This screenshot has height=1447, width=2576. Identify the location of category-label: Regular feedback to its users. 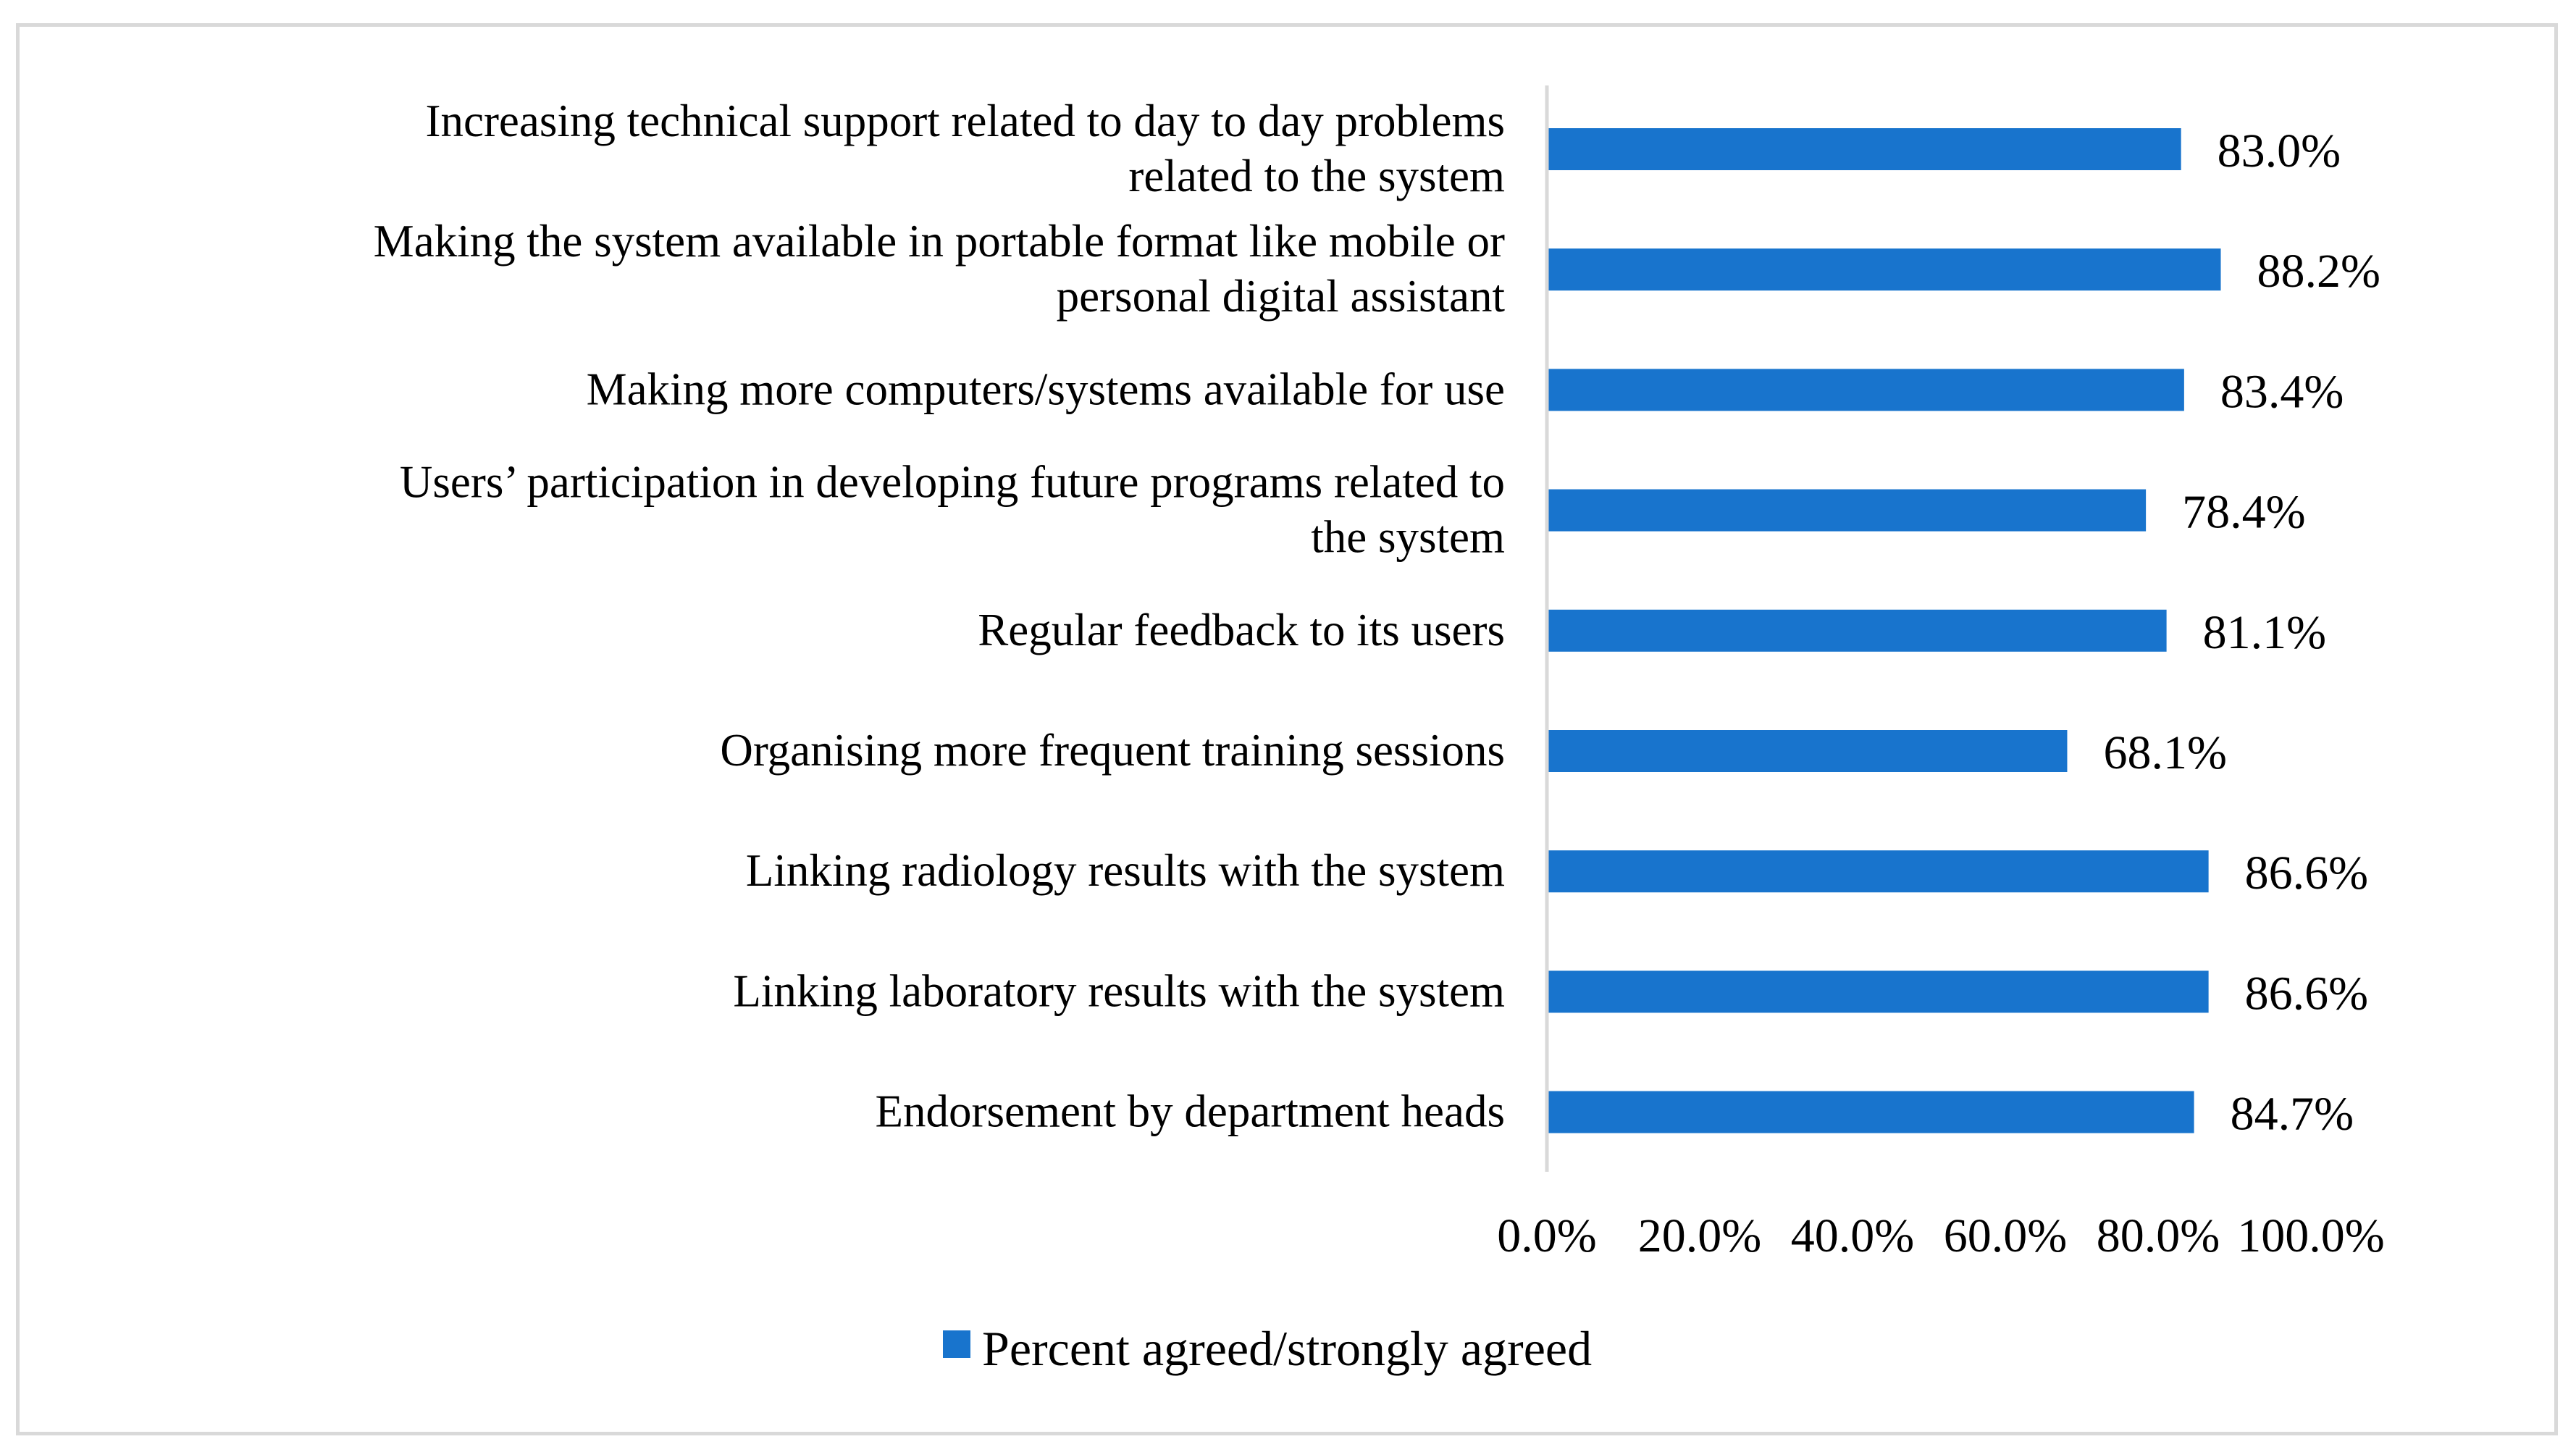
(1241, 630).